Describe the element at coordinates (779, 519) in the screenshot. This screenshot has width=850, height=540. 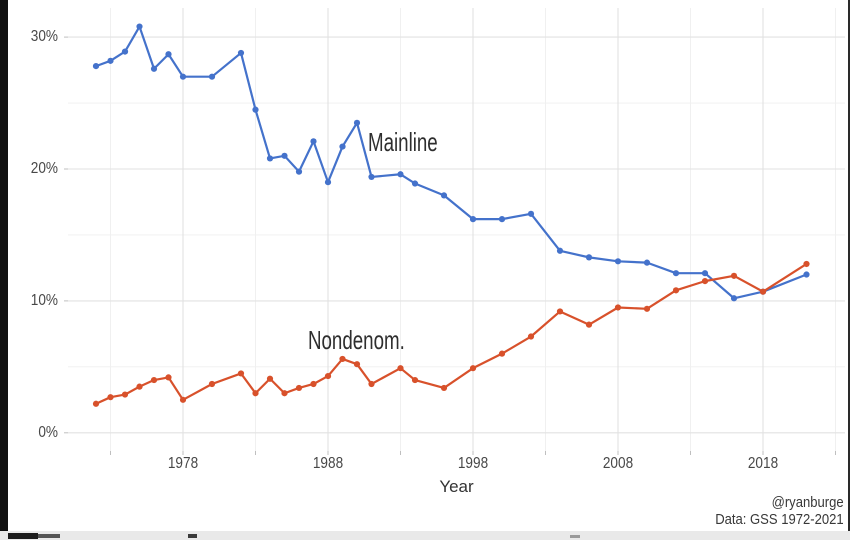
I see `footer-source: Data: GSS 1972-2021` at that location.